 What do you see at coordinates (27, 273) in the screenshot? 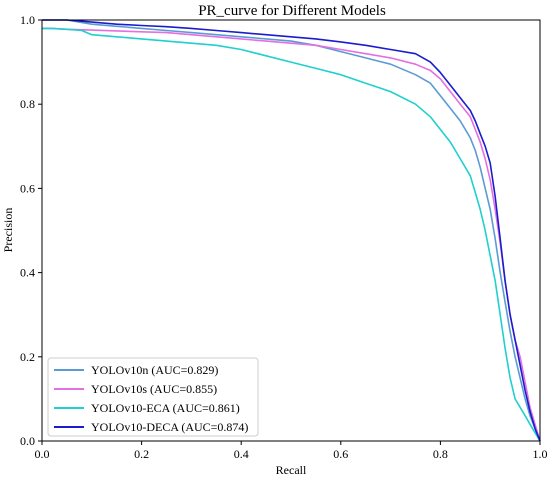
I see `y-tick-label: 0.4` at bounding box center [27, 273].